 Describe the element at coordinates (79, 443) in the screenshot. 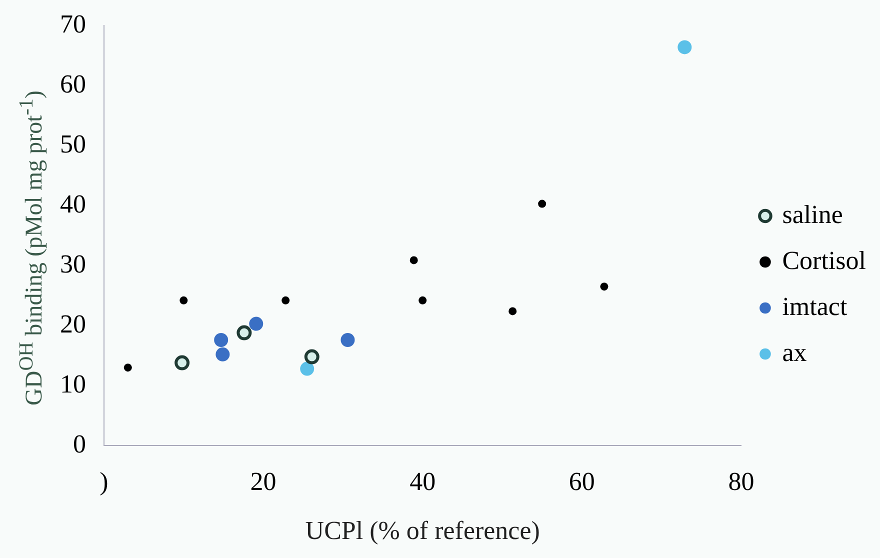

I see `y-tick-label: 0` at that location.